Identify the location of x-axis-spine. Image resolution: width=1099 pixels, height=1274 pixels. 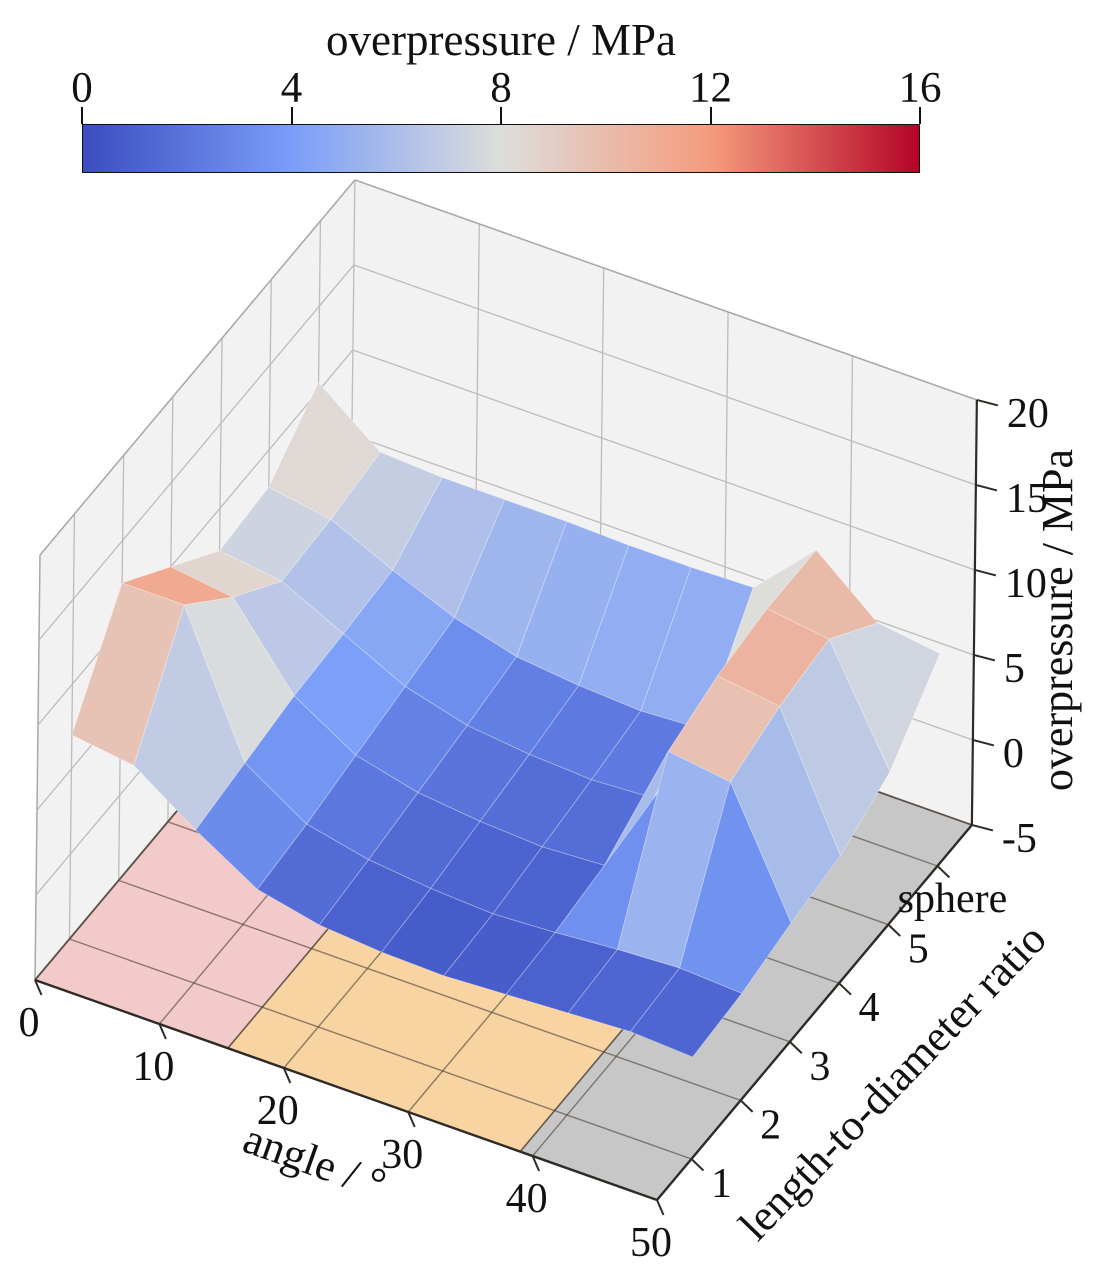
(346, 1090).